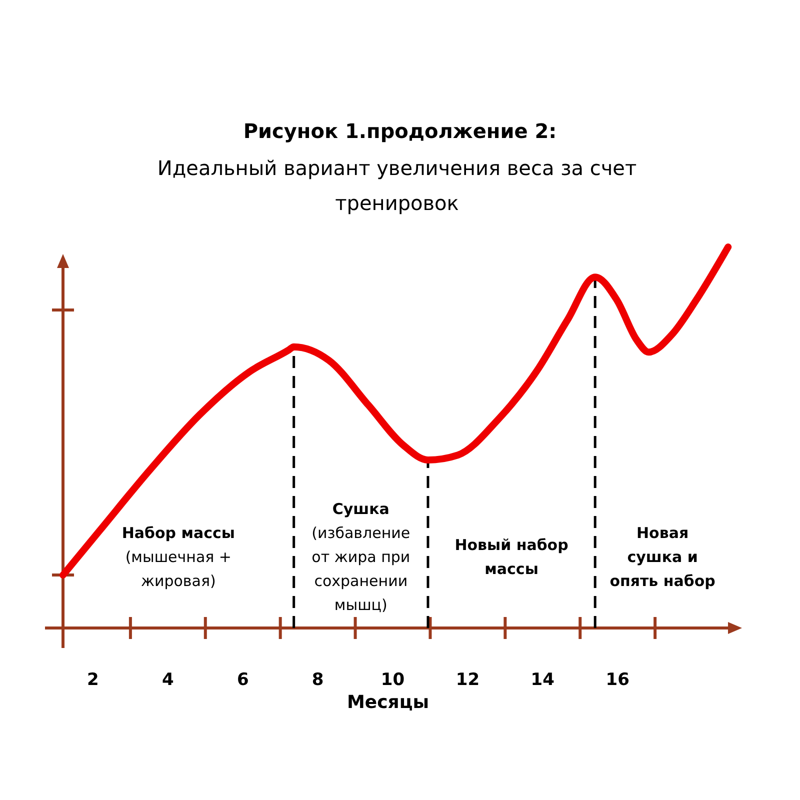  What do you see at coordinates (618, 680) in the screenshot?
I see `x-tick-label: 16` at bounding box center [618, 680].